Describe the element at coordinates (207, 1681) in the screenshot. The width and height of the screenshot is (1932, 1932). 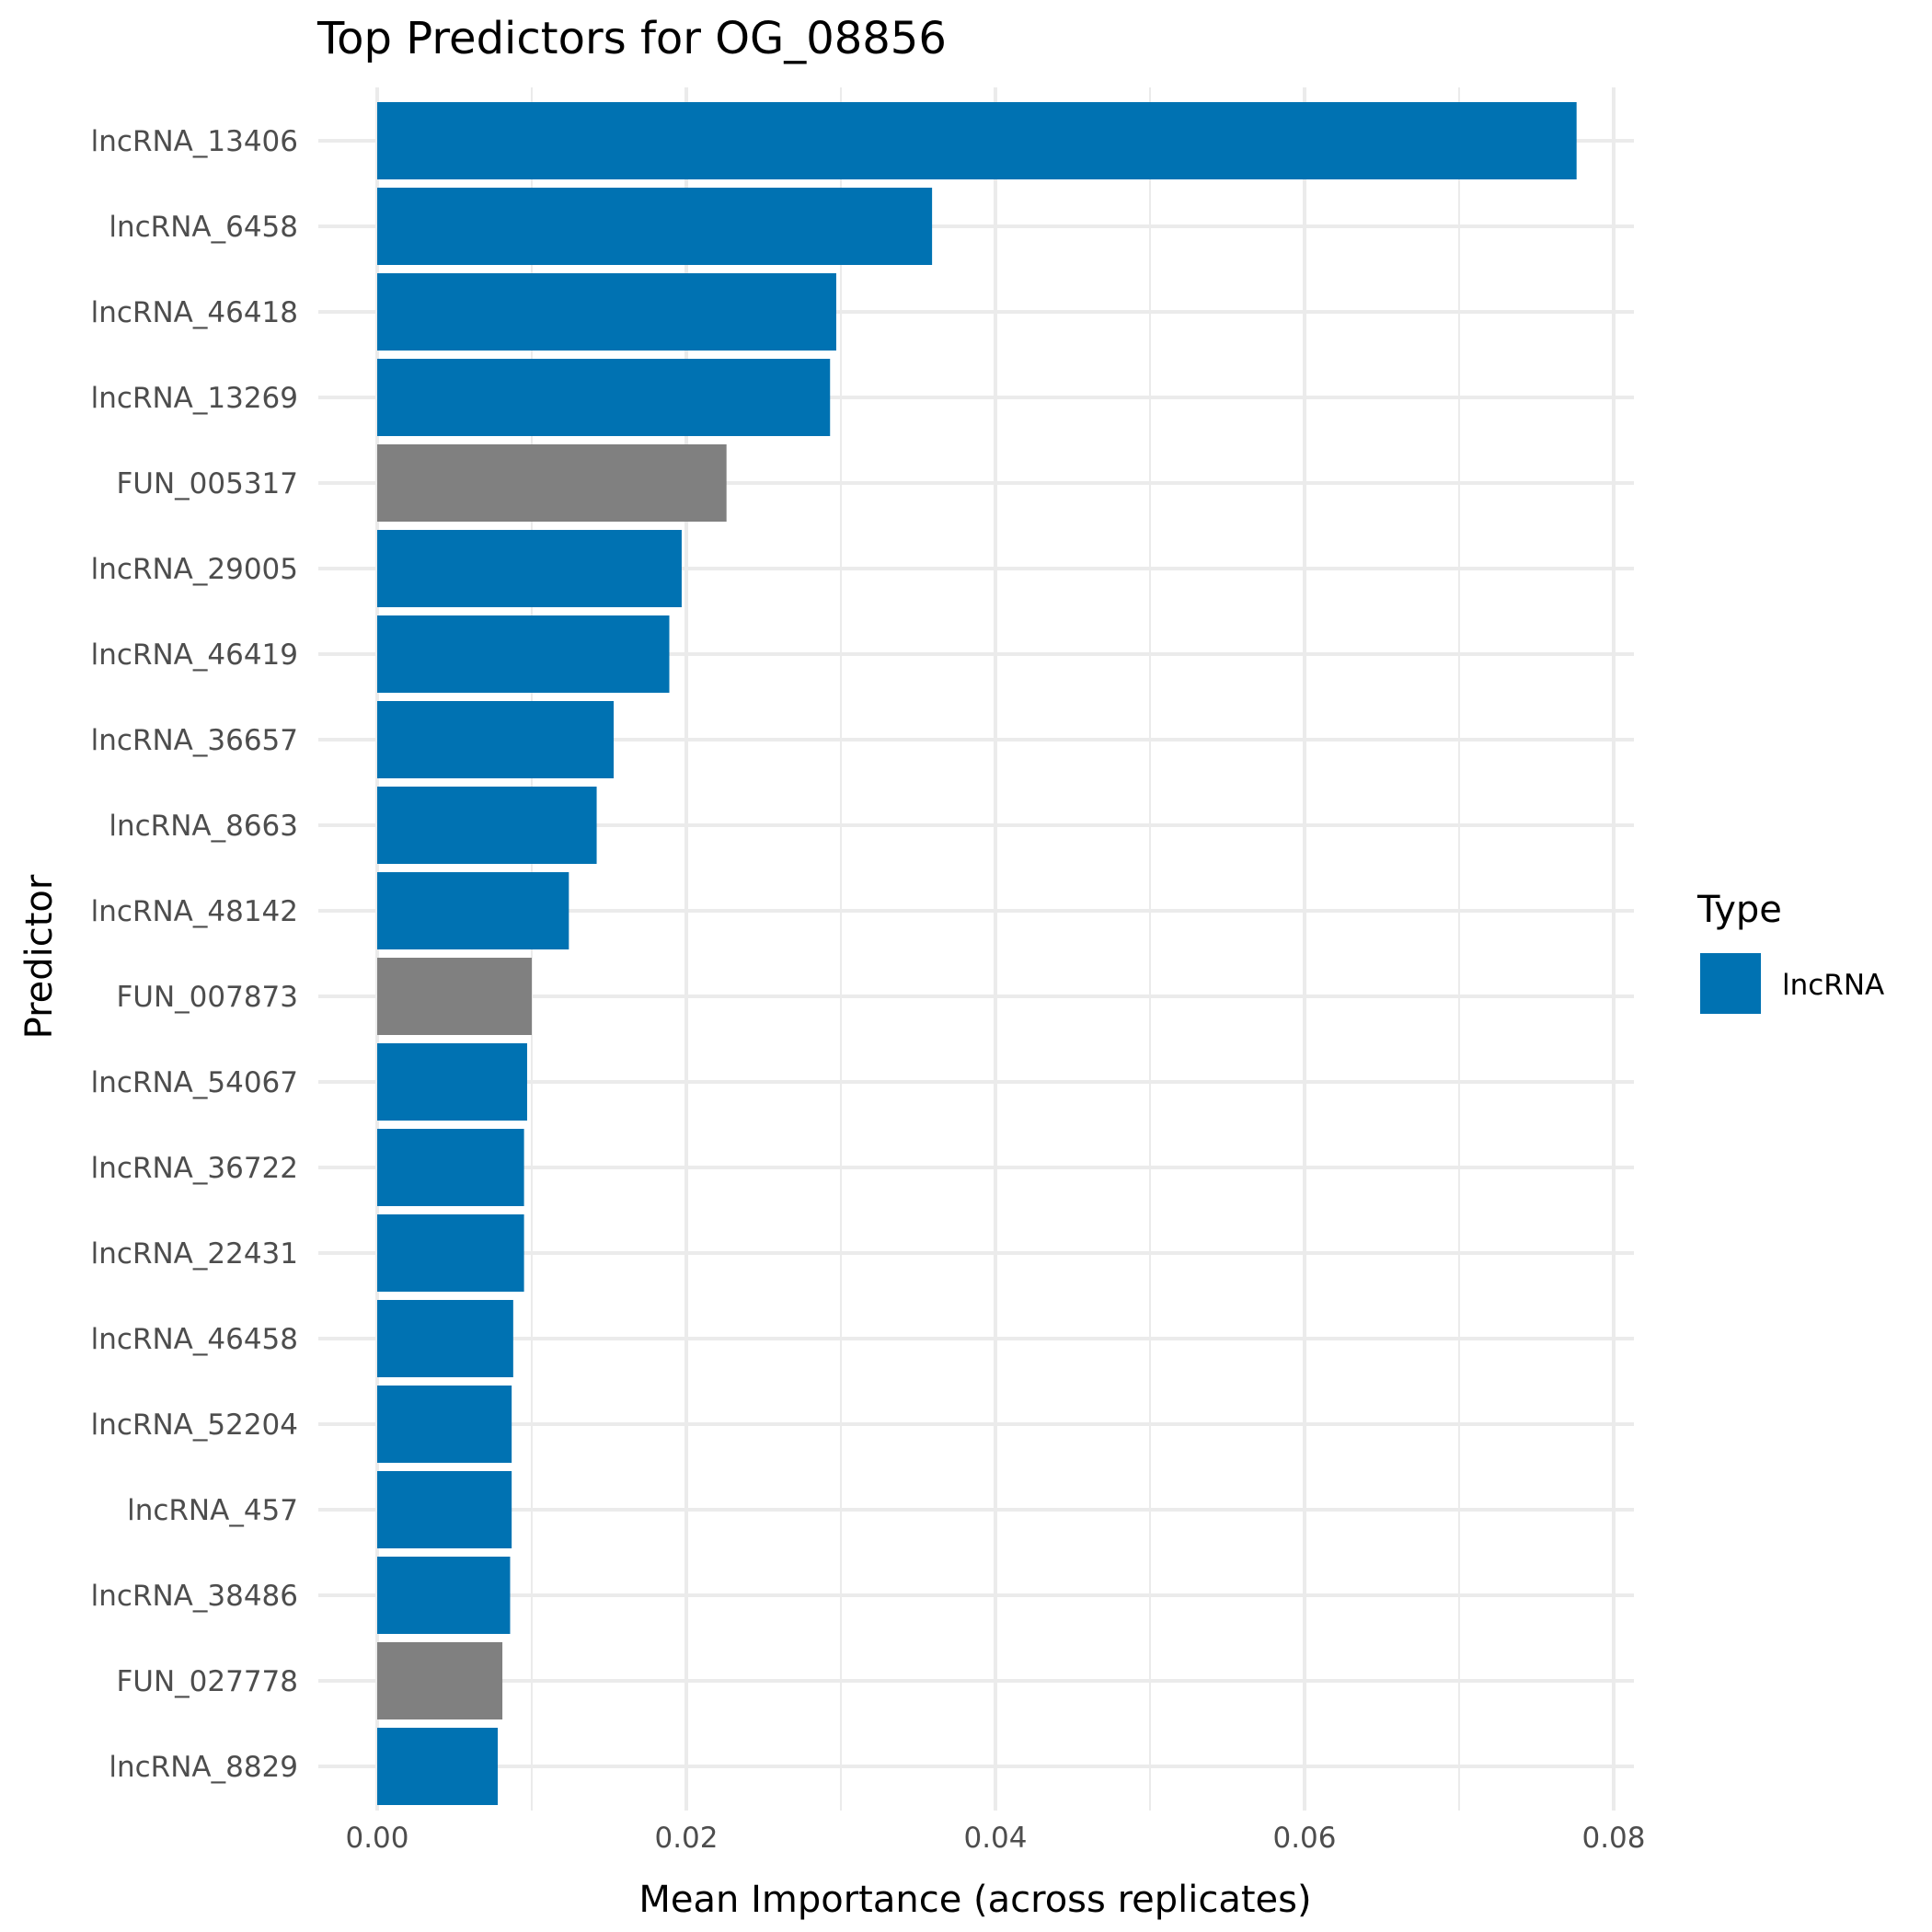
I see `y-tick-label: FUN_027778` at that location.